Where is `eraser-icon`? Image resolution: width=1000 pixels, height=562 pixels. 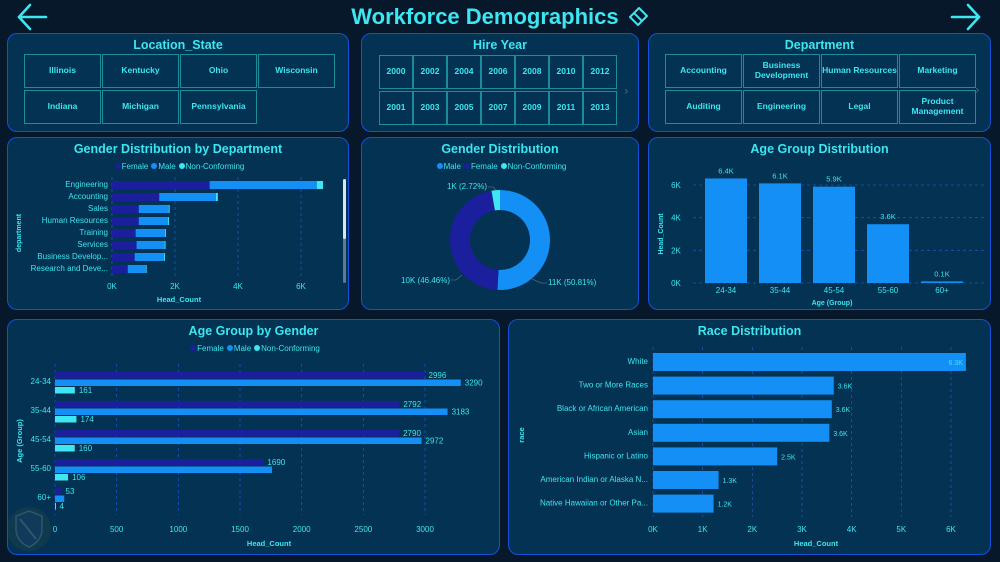 eraser-icon is located at coordinates (638, 16).